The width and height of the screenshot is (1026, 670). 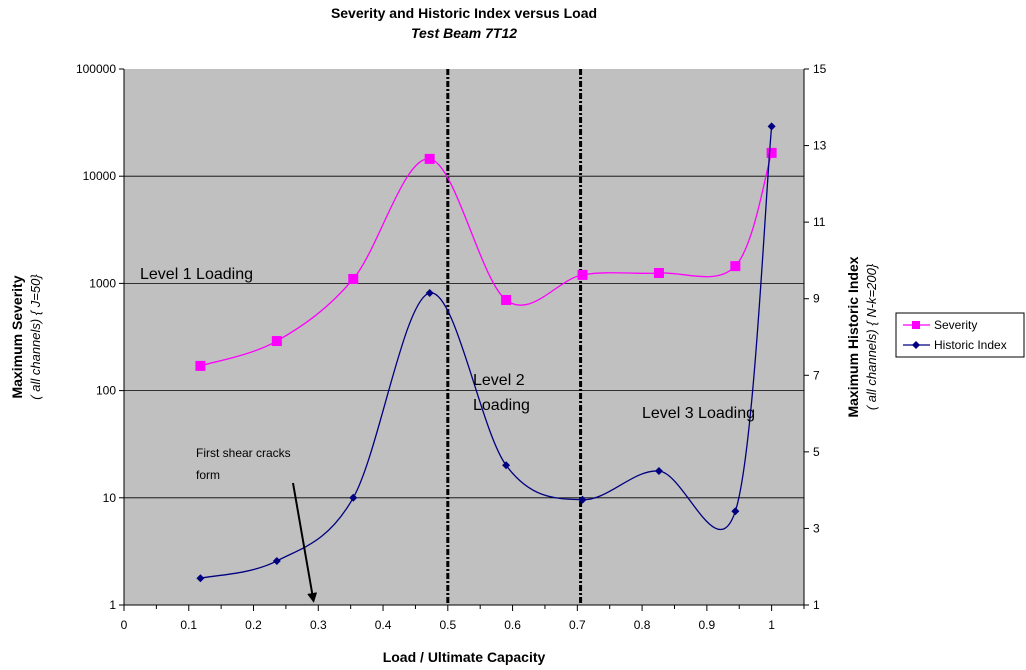 What do you see at coordinates (820, 69) in the screenshot?
I see `y-right-tick-label: 15` at bounding box center [820, 69].